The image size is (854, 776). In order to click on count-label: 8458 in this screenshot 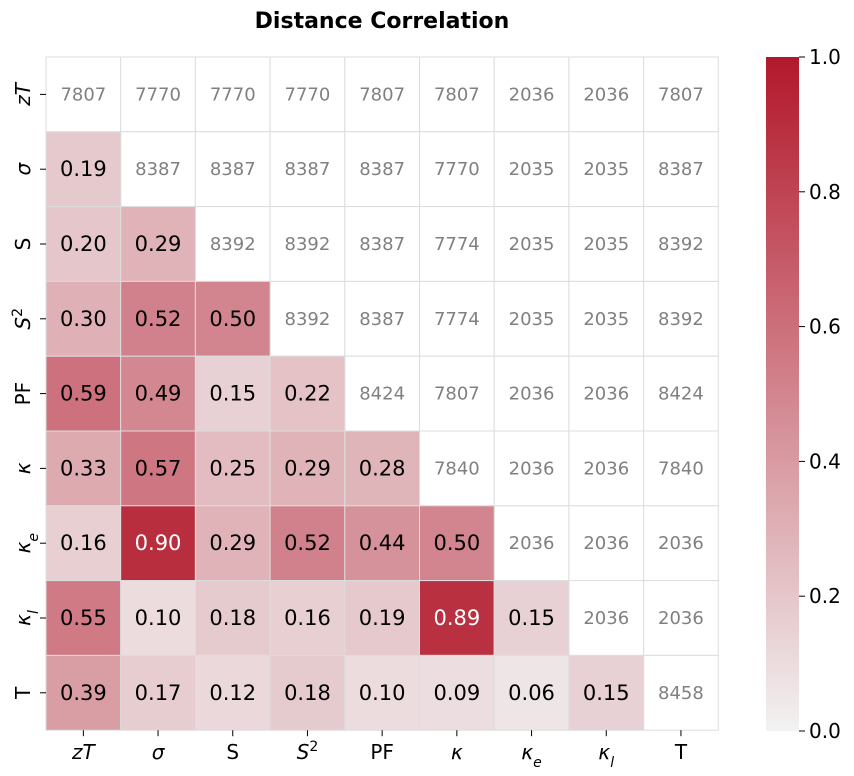, I will do `click(681, 693)`.